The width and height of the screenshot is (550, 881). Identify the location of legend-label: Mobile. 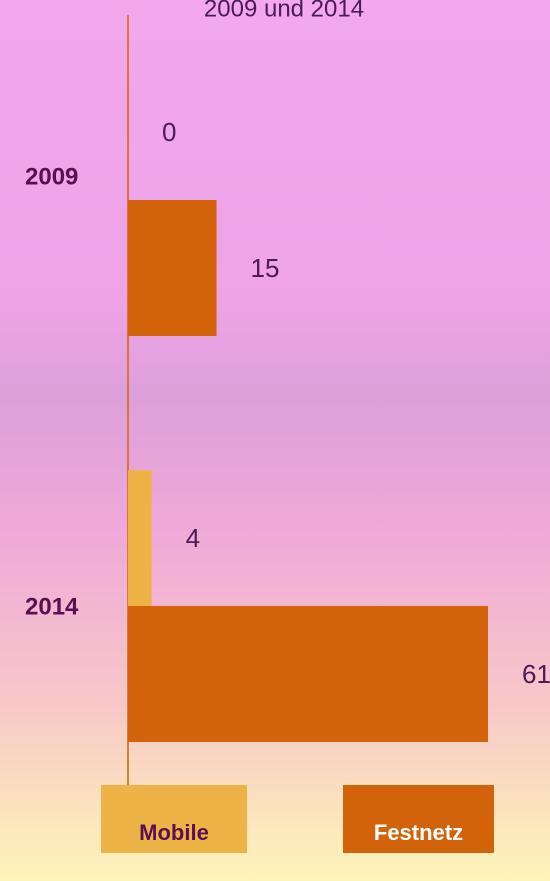
(174, 832).